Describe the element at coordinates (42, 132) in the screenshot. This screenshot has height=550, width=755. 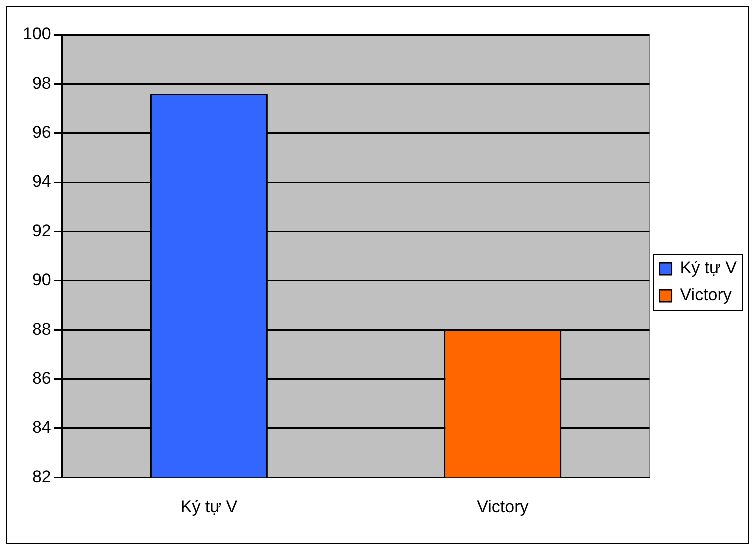
I see `y-tick-label: 96` at that location.